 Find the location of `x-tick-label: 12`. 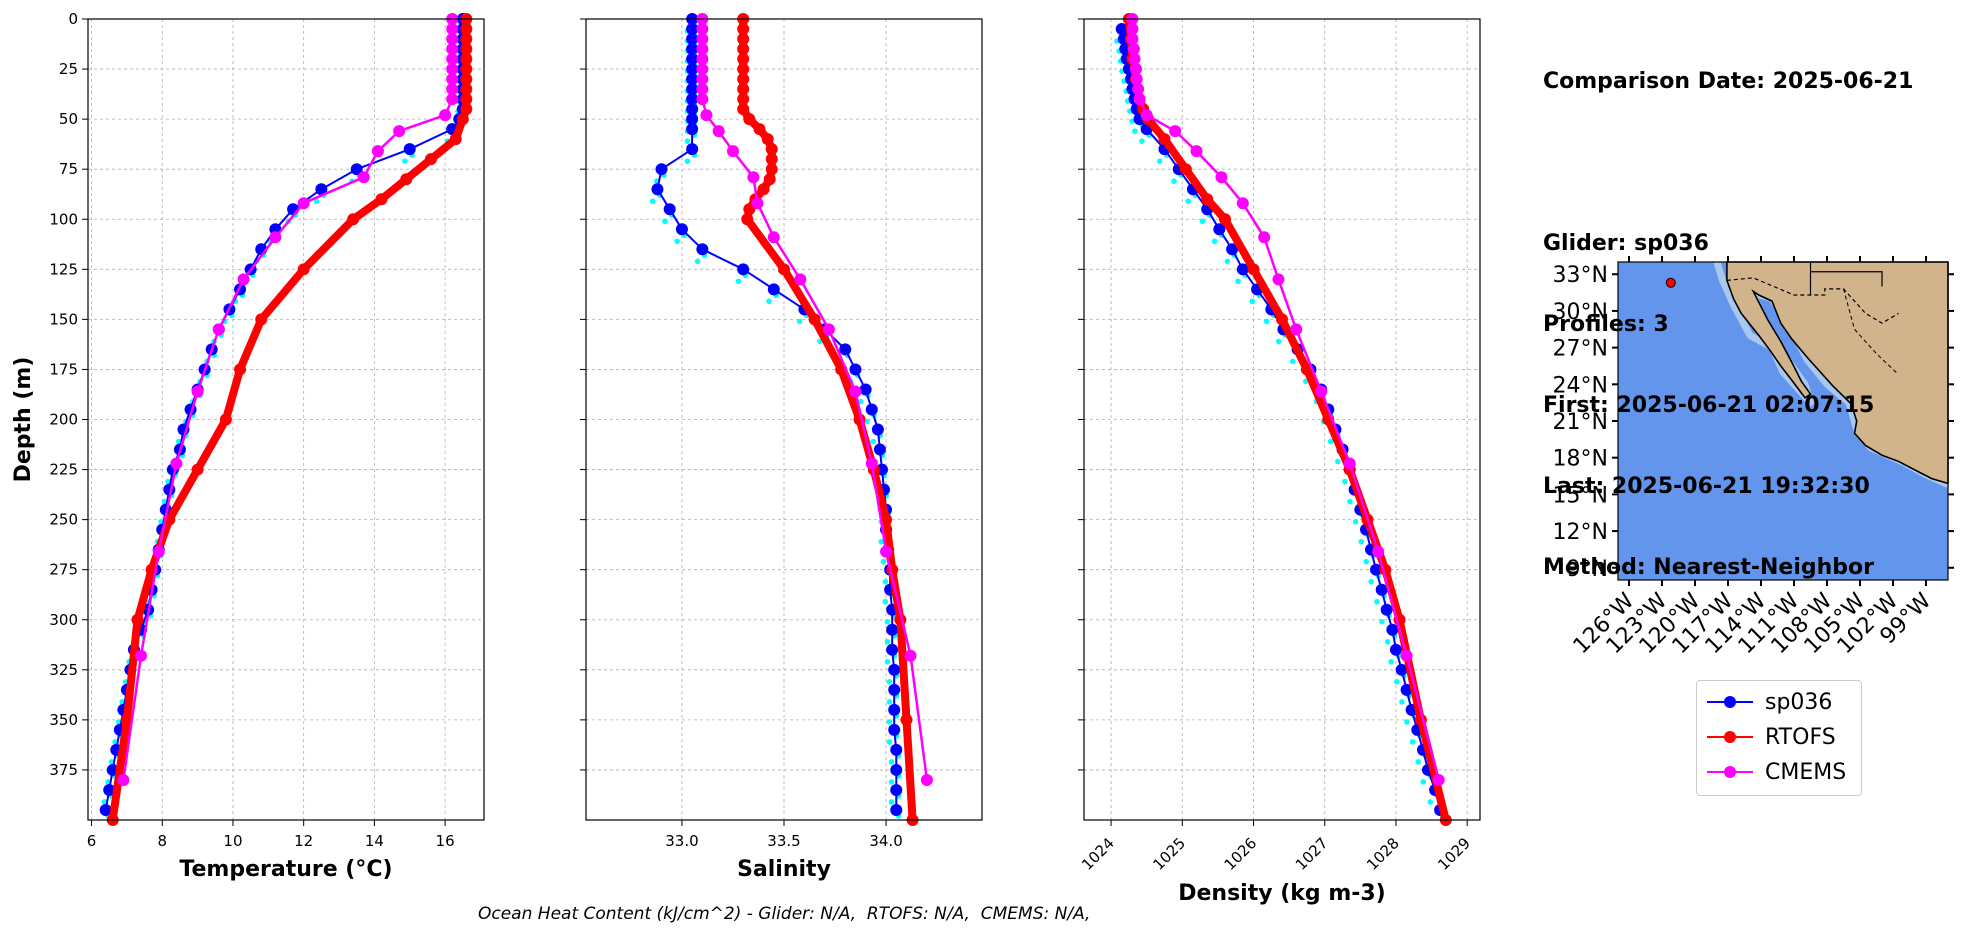

x-tick-label: 12 is located at coordinates (303, 841).